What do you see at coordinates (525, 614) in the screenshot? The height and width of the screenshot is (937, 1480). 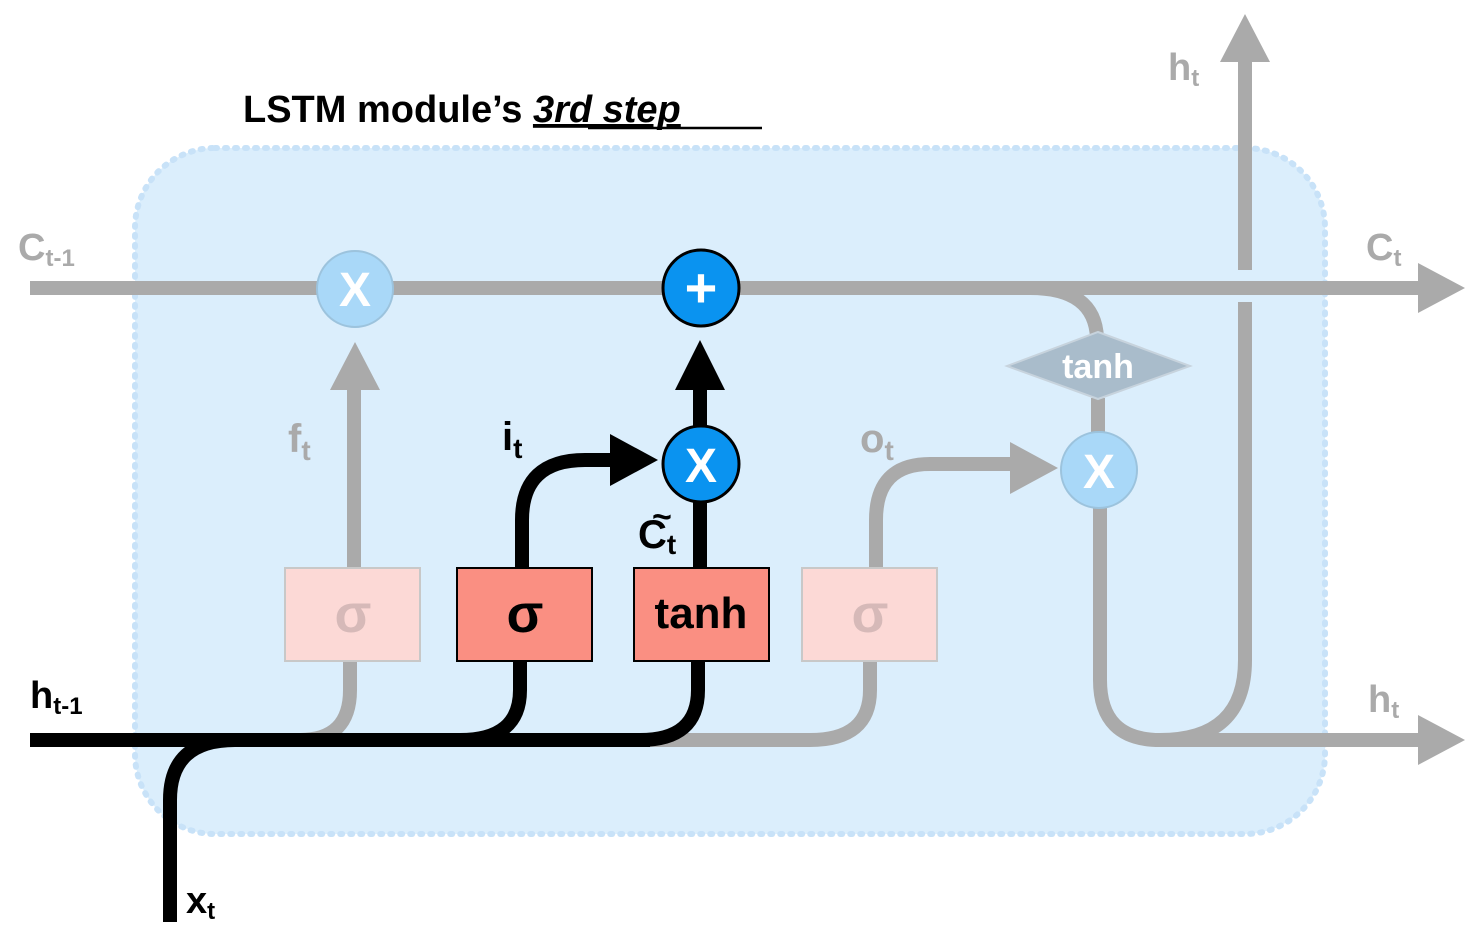 I see `input-gate-symbol: σ` at bounding box center [525, 614].